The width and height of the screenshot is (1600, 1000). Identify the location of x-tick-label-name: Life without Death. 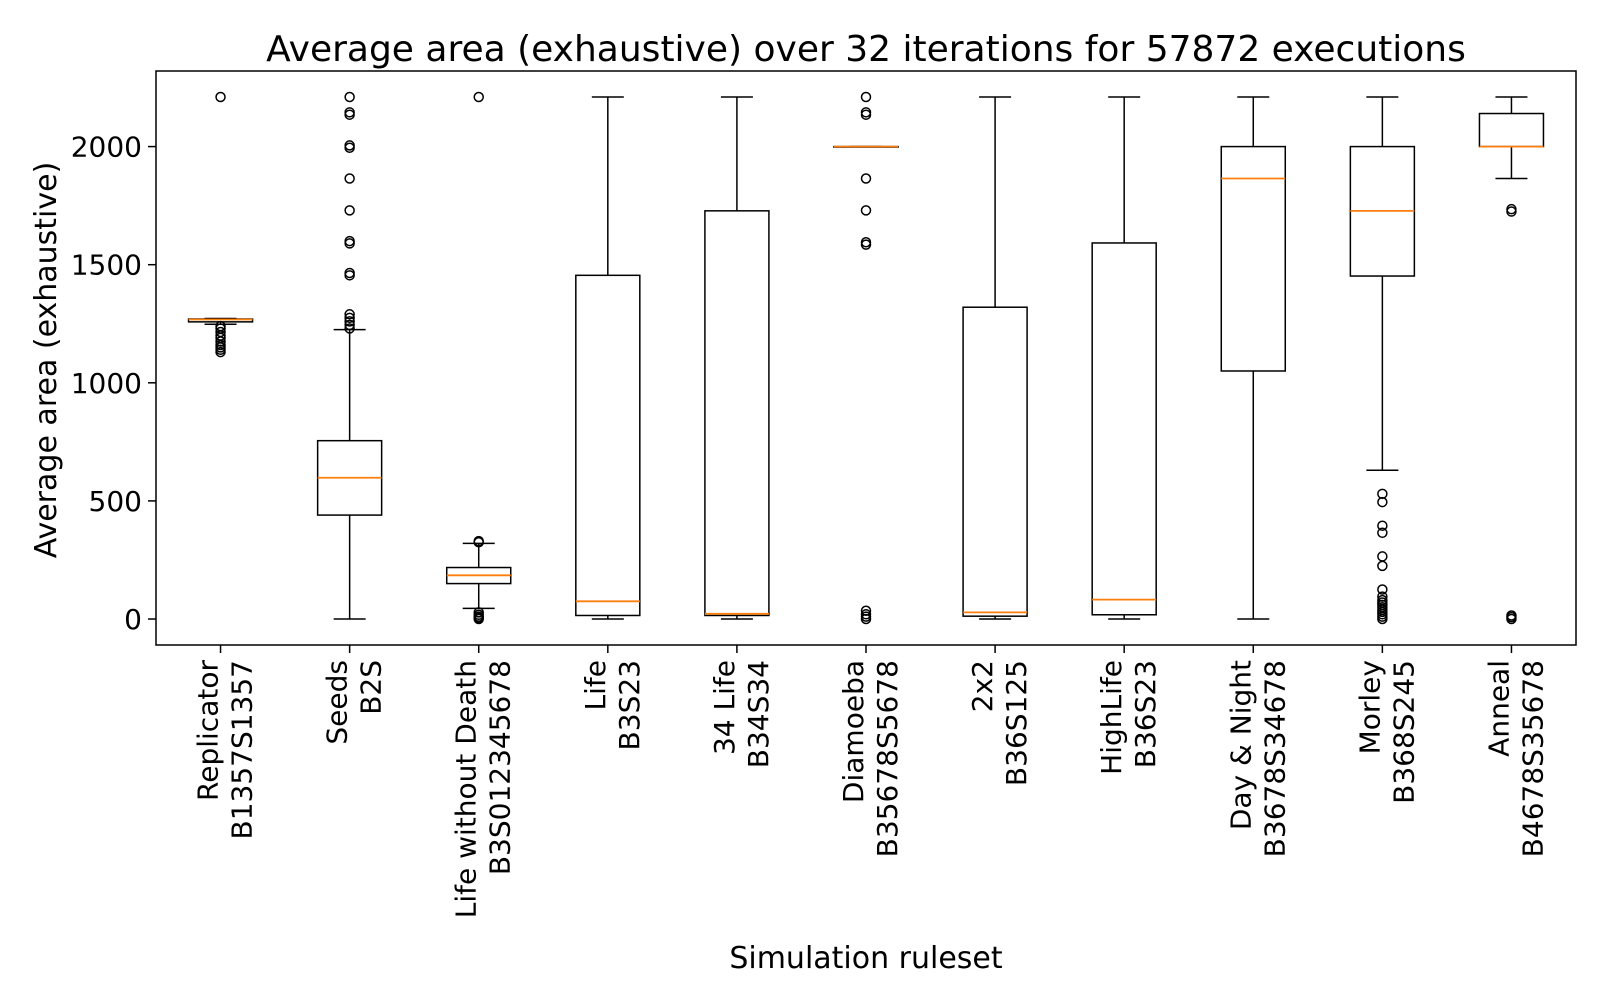
(466, 789).